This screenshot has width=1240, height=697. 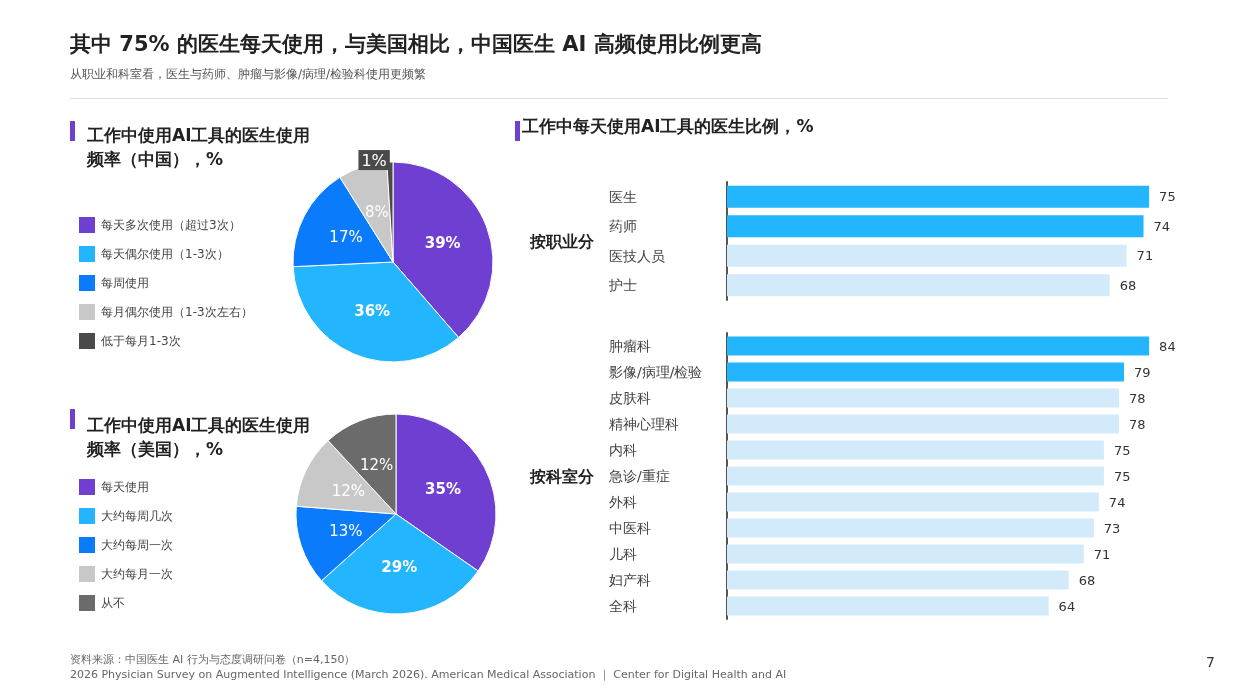 I want to click on y-tick-label: 护士, so click(x=622, y=285).